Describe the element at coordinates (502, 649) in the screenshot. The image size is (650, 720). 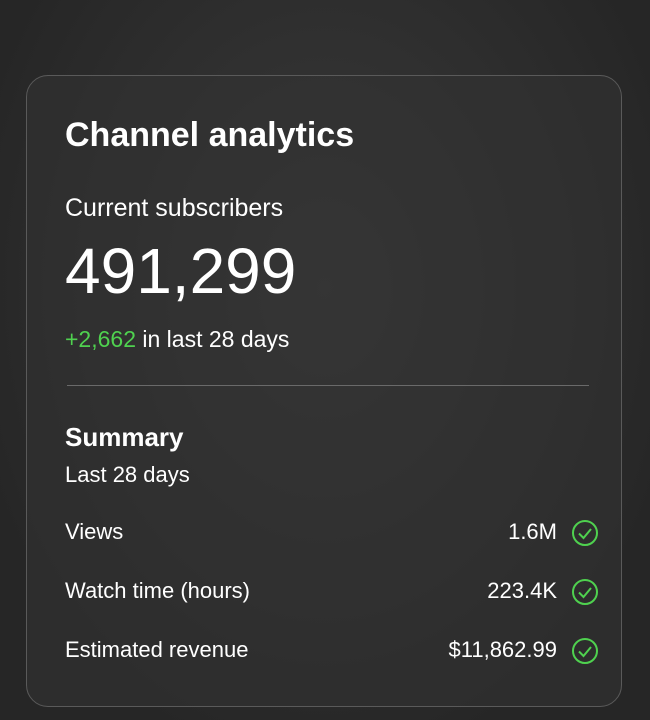
I see `metric-value: $11,862.99` at that location.